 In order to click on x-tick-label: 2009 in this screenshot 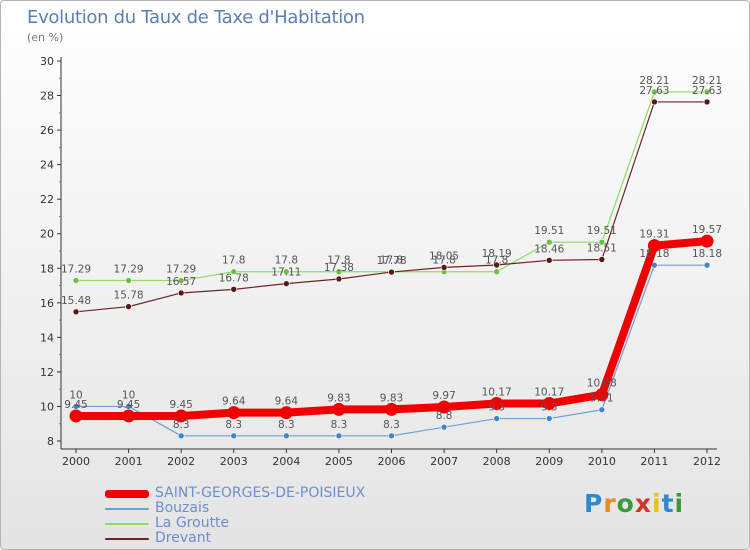, I will do `click(549, 461)`.